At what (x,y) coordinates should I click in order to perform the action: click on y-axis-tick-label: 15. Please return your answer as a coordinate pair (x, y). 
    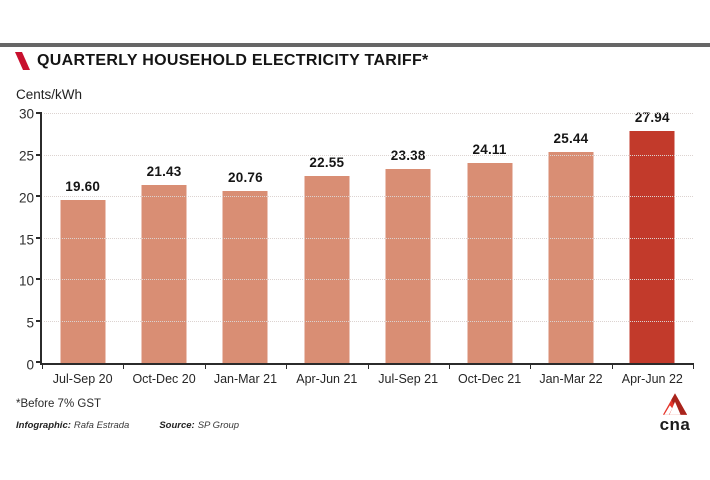
    Looking at the image, I should click on (26, 239).